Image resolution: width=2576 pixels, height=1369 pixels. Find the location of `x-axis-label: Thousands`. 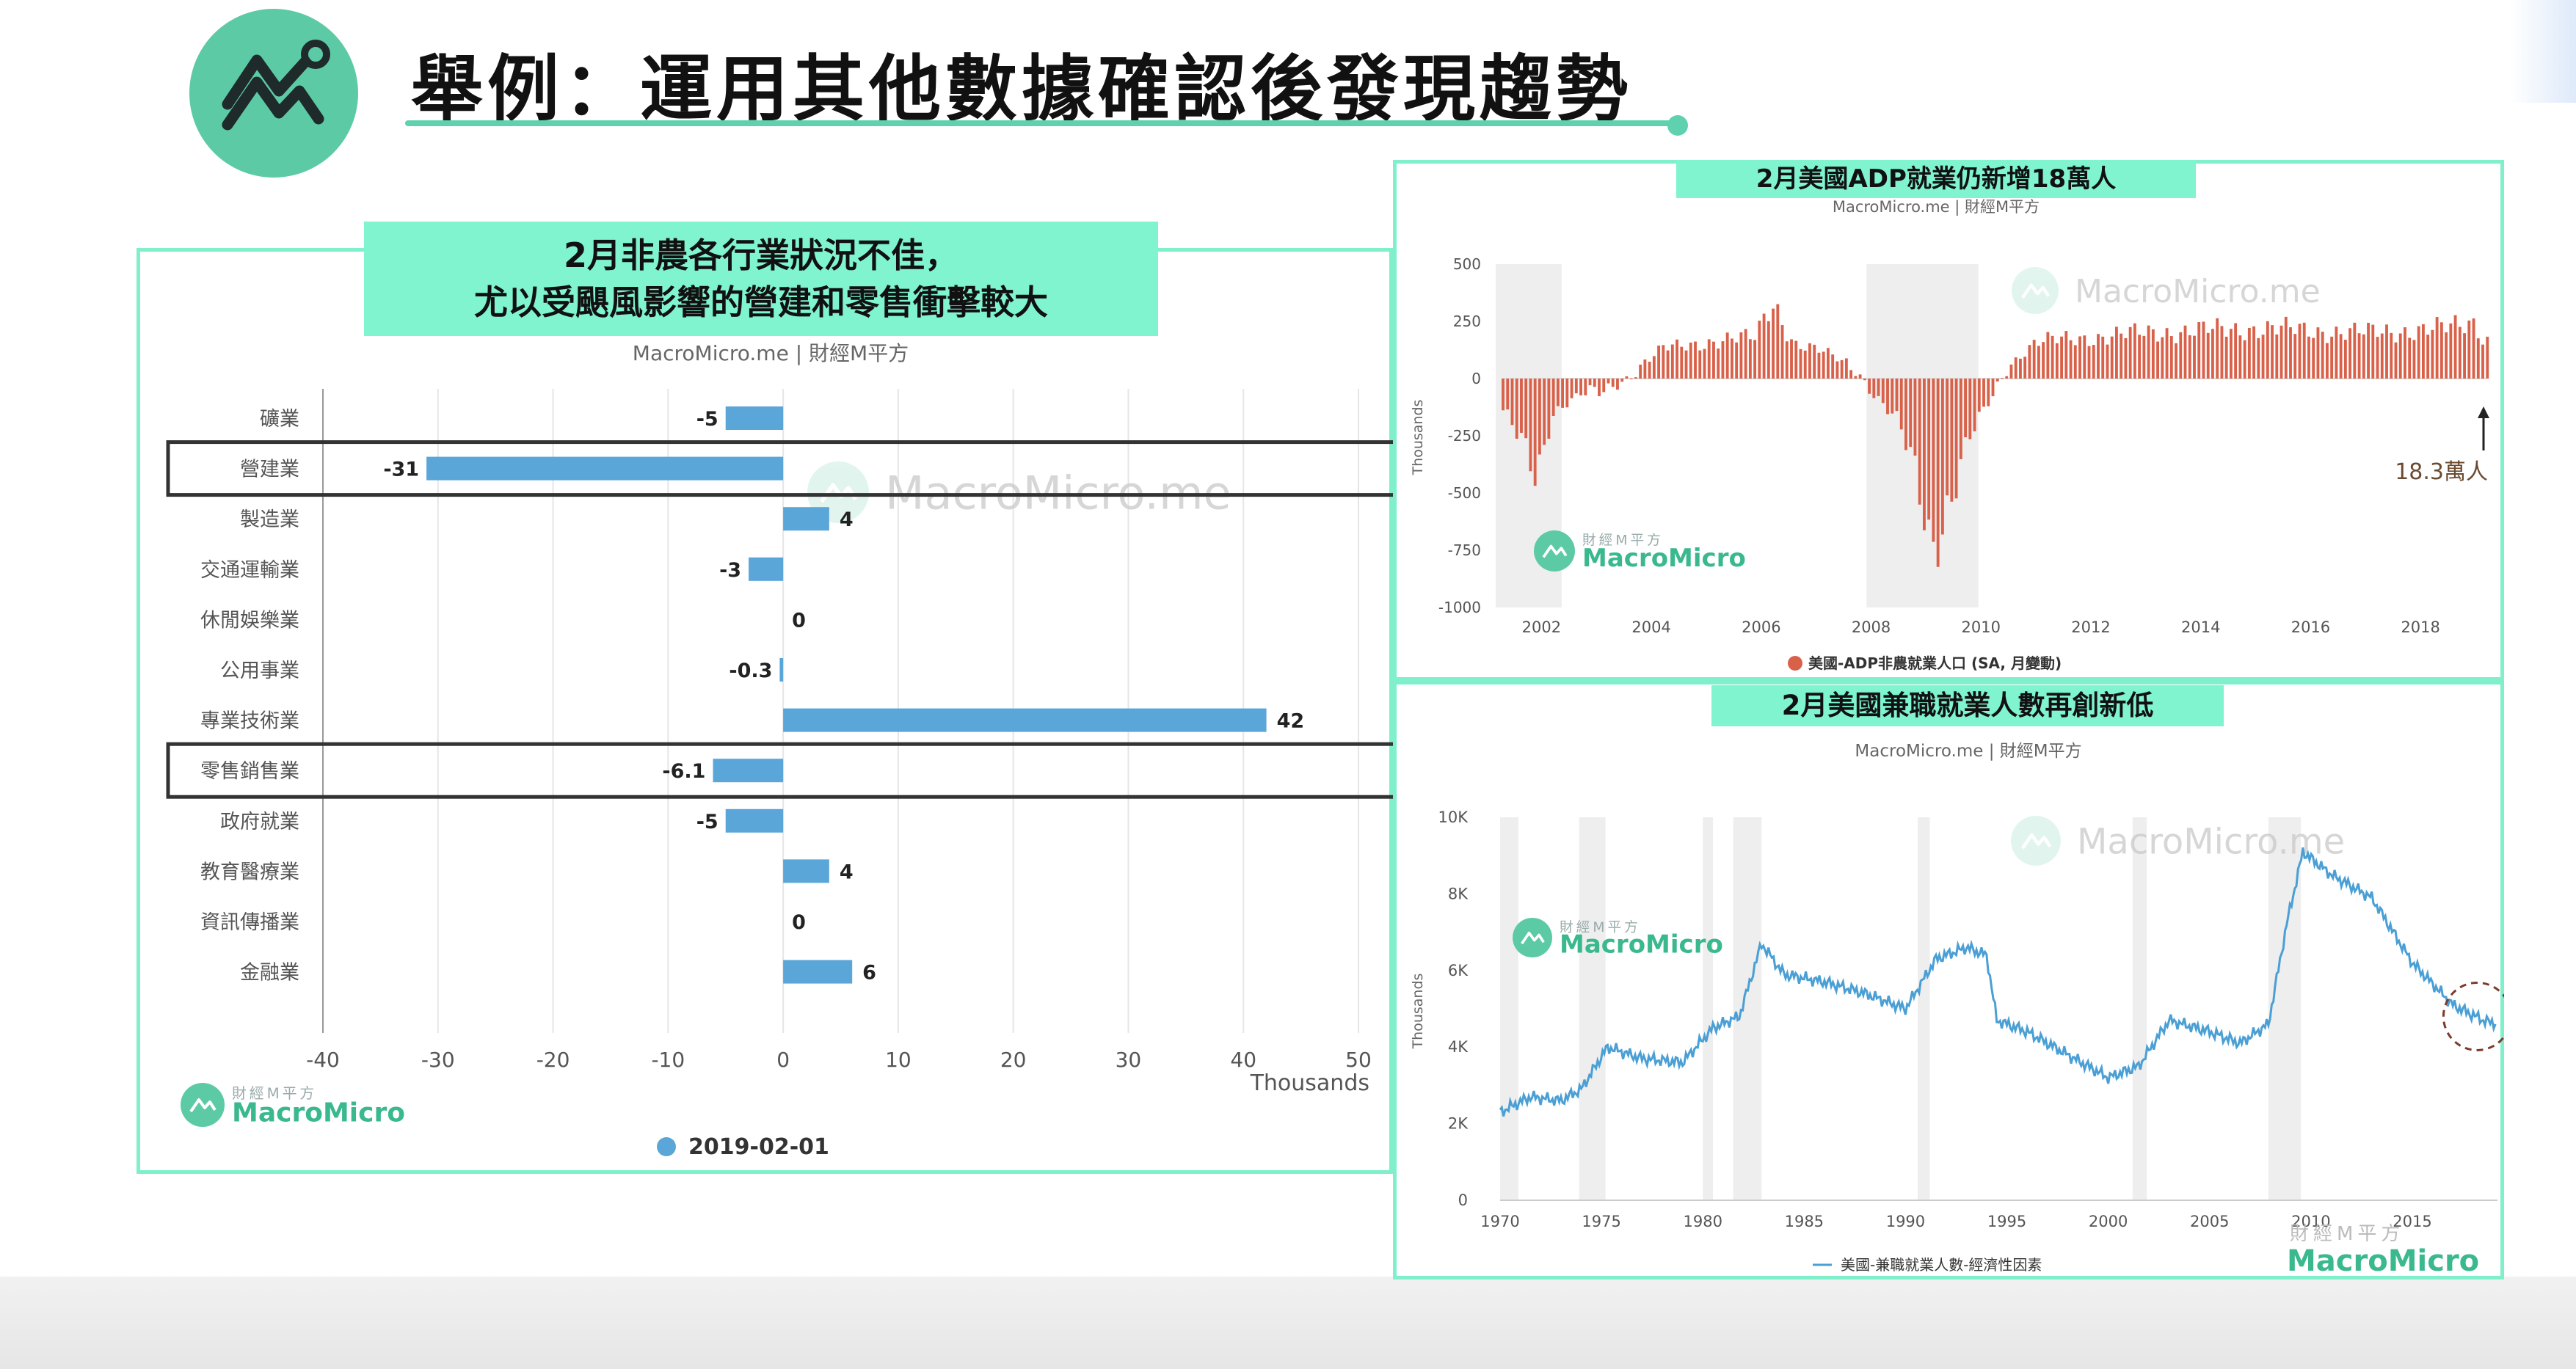

x-axis-label: Thousands is located at coordinates (1309, 1083).